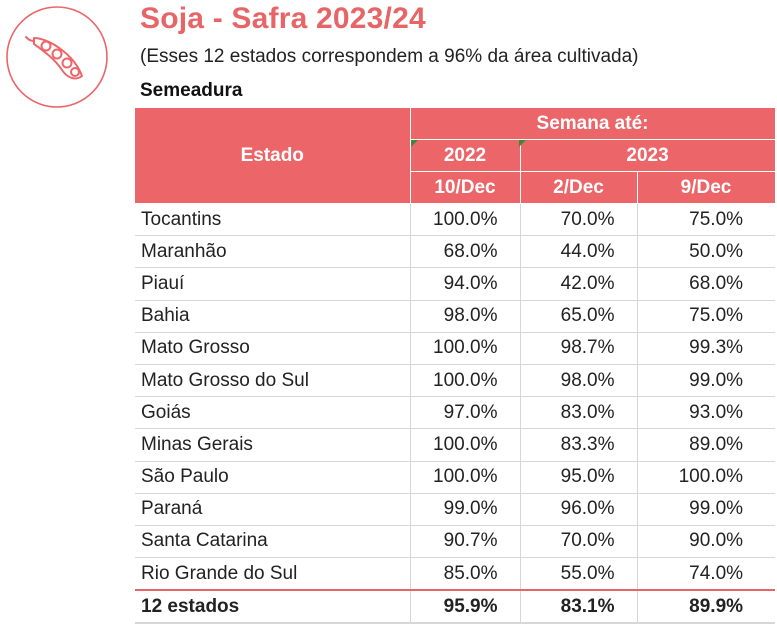  What do you see at coordinates (579, 477) in the screenshot?
I see `value-cell: 95.0%` at bounding box center [579, 477].